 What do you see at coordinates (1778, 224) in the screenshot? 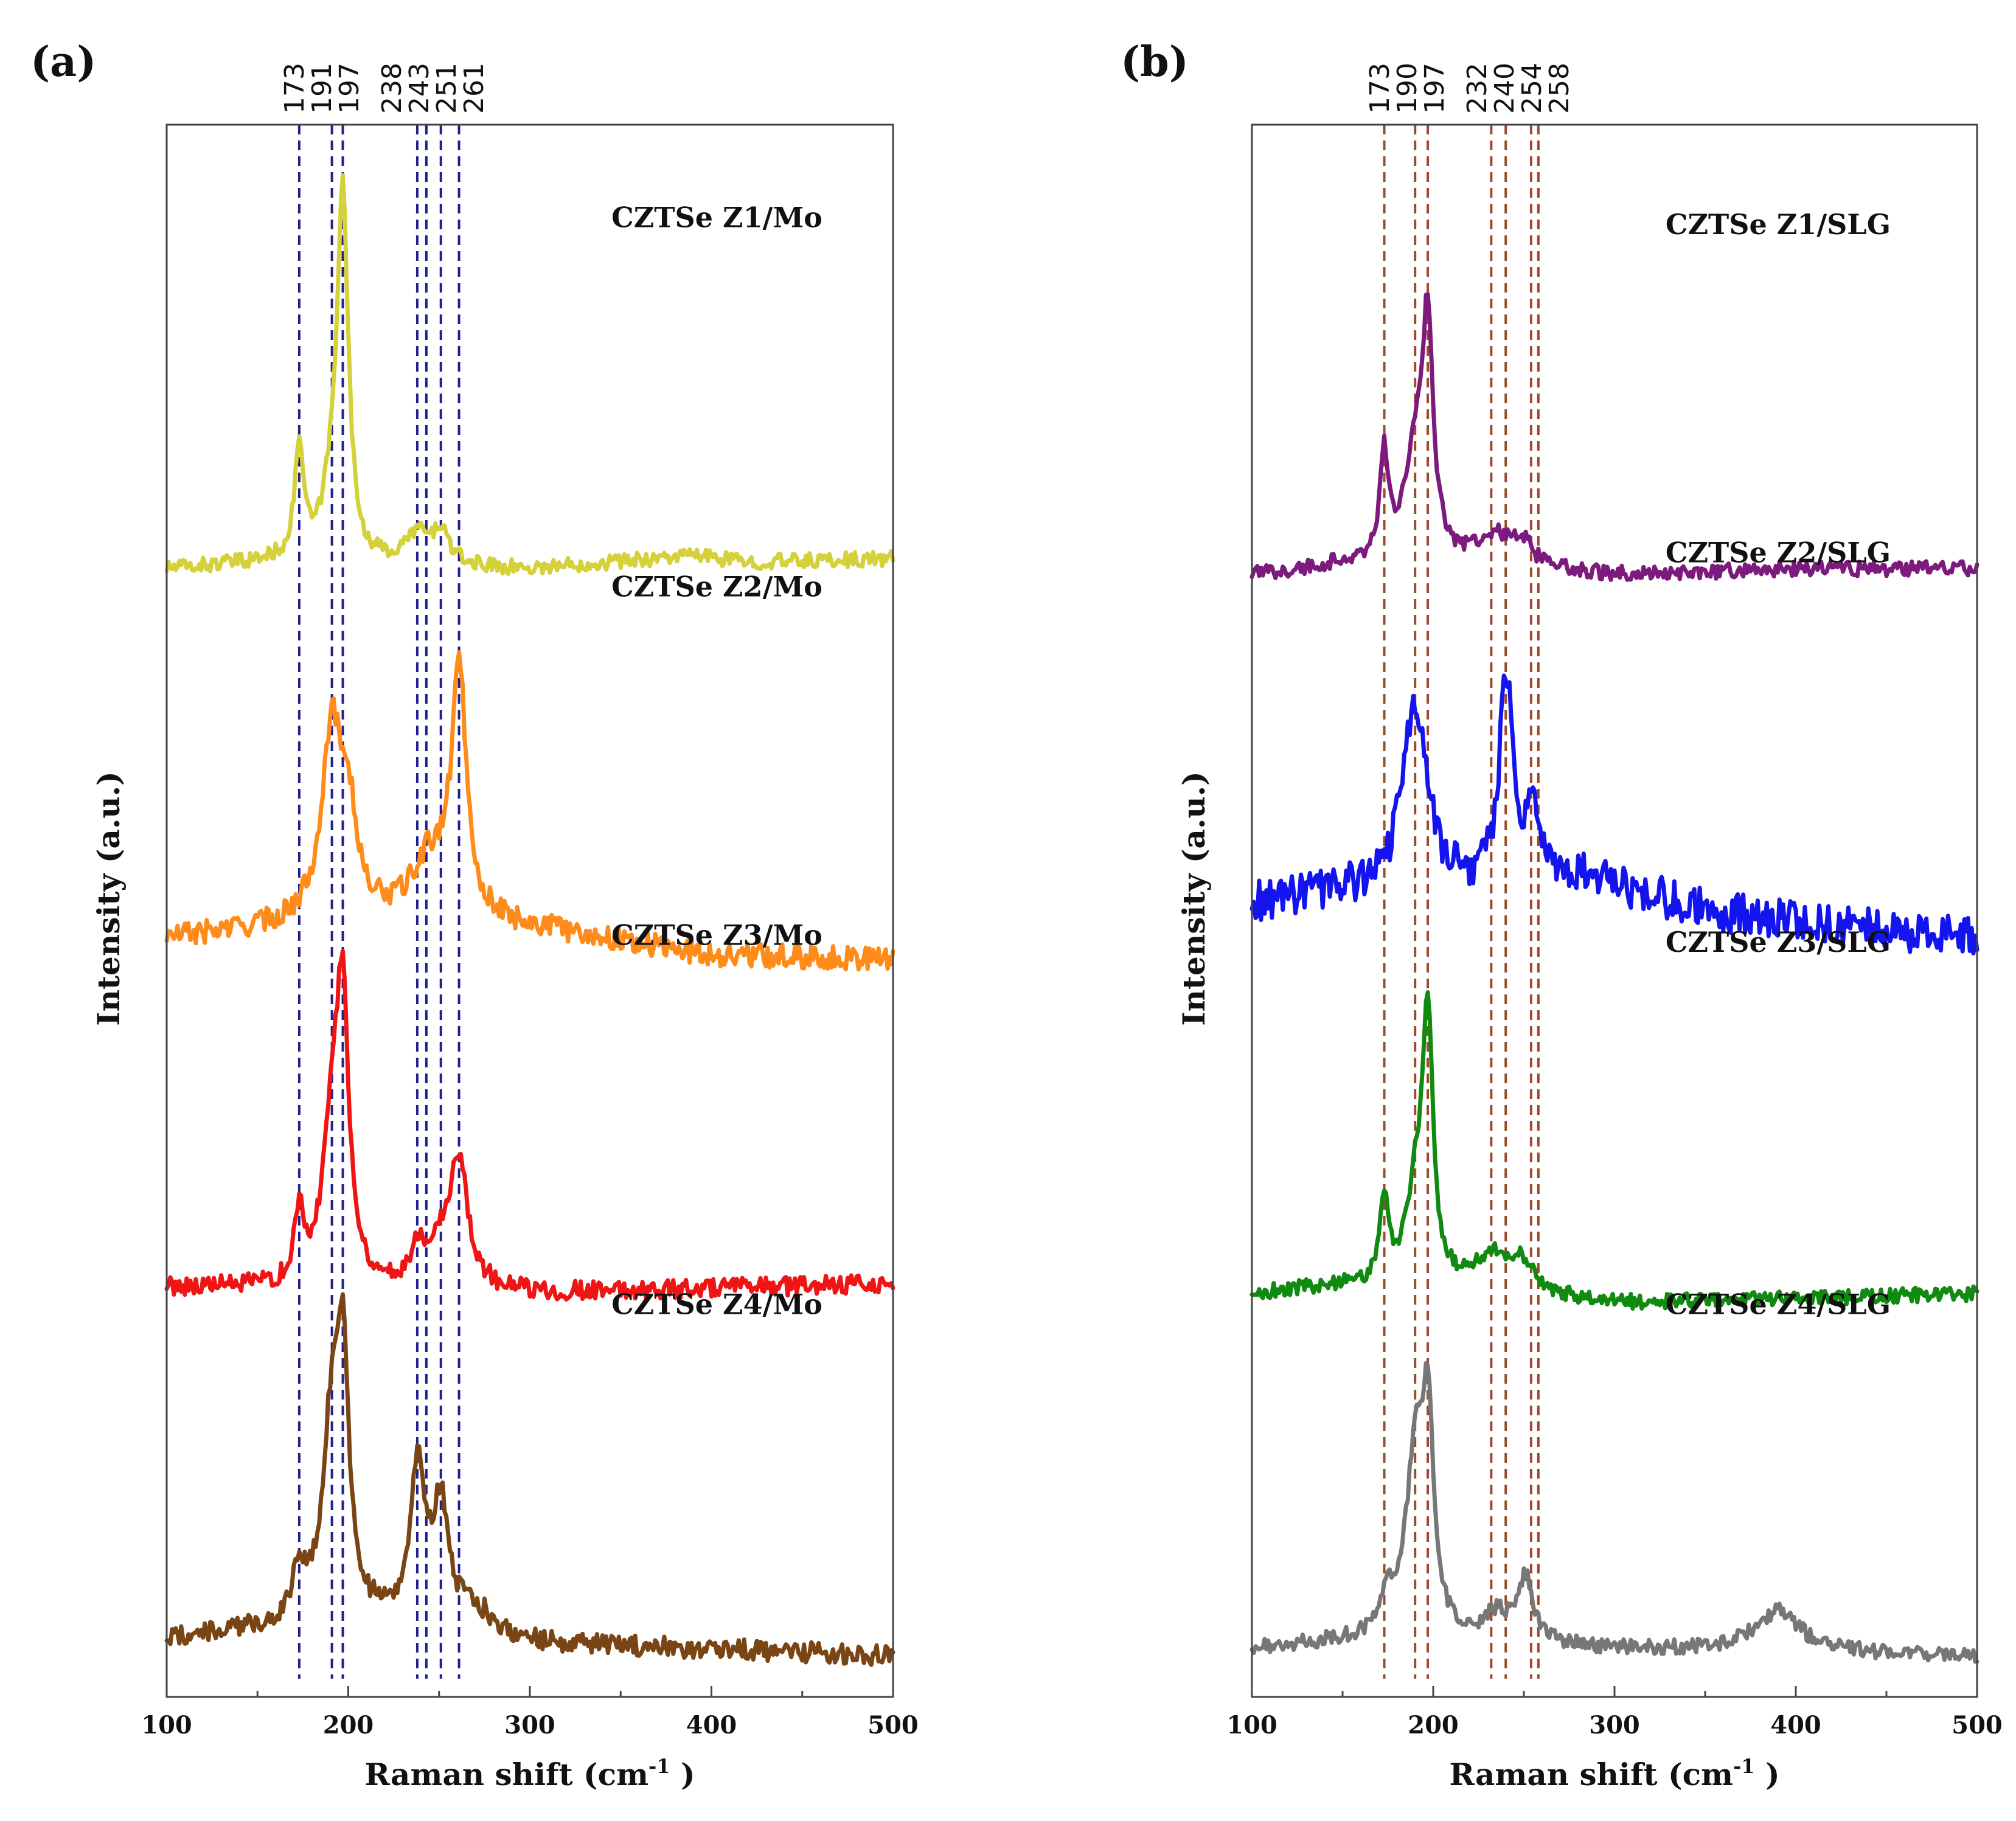
I see `series-label: CZTSe Z1/SLG` at bounding box center [1778, 224].